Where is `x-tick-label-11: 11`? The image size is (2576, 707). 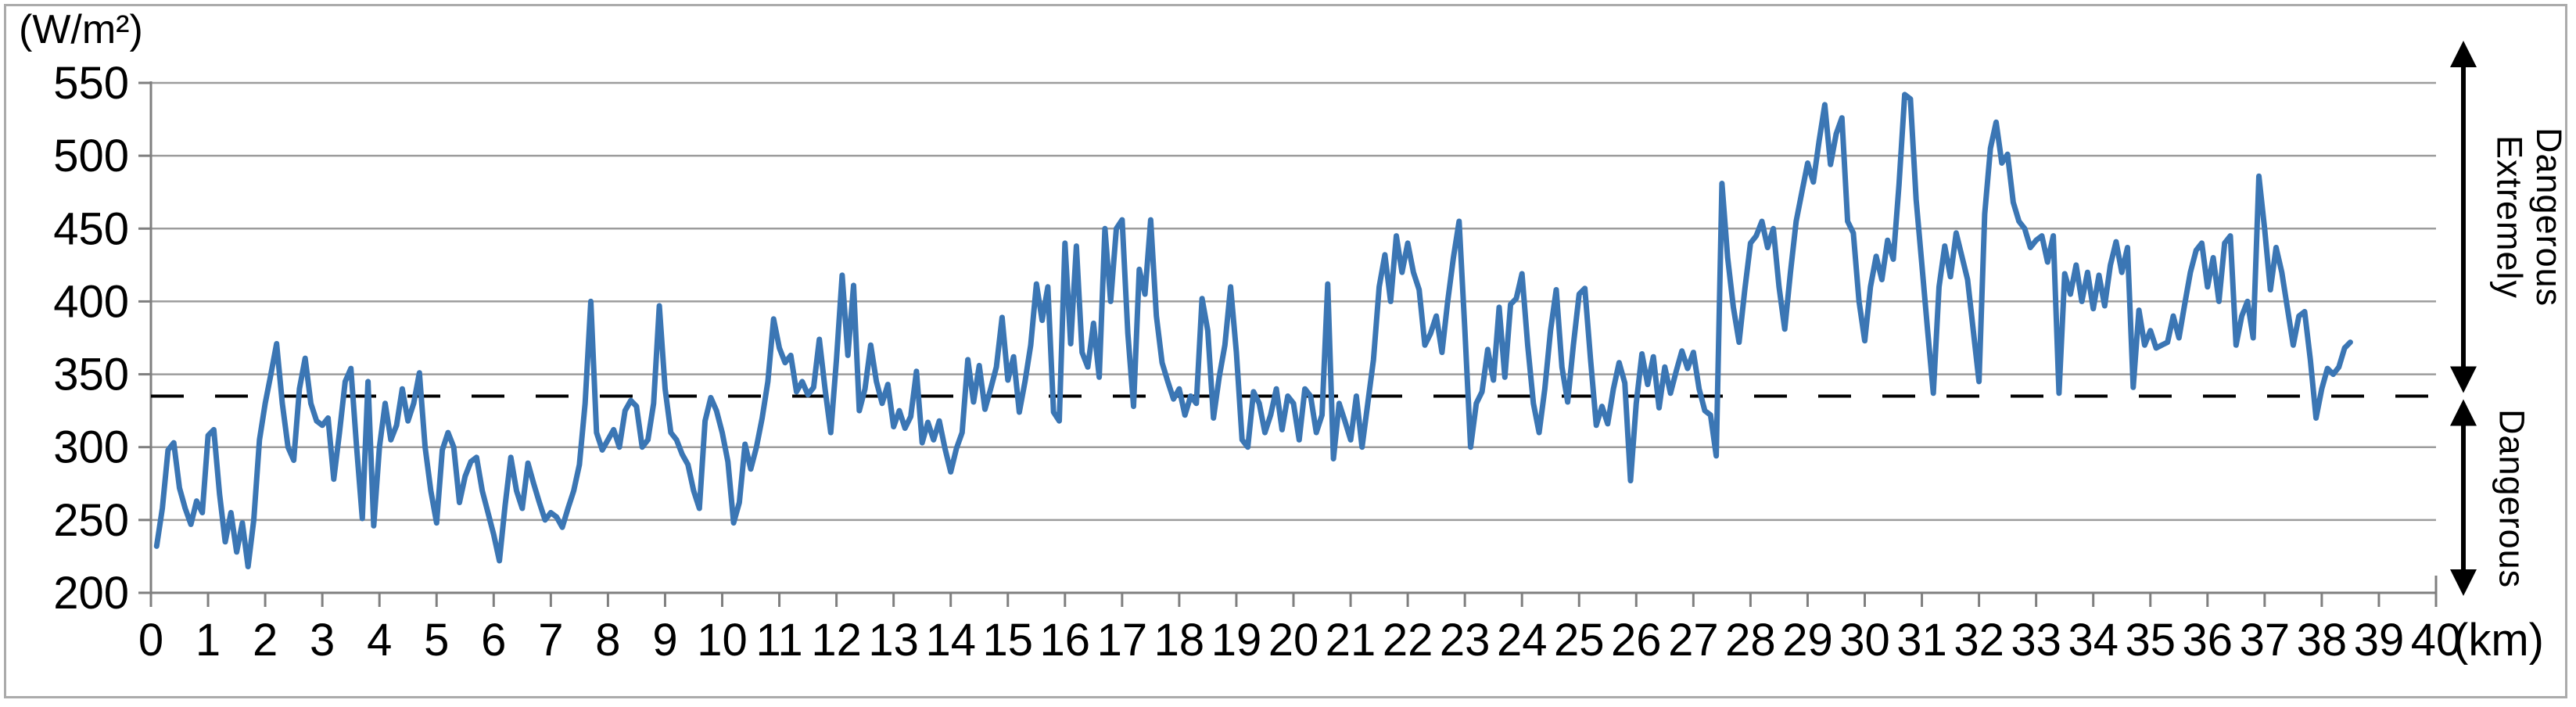
x-tick-label-11: 11 is located at coordinates (778, 640).